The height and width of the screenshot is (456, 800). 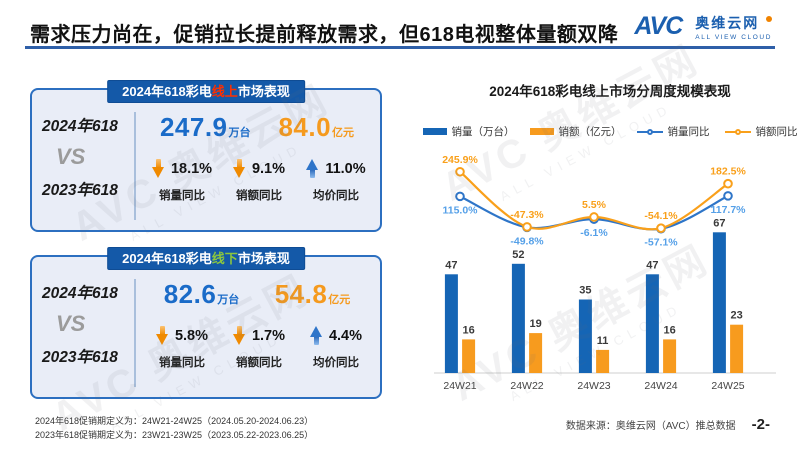 What do you see at coordinates (661, 243) in the screenshot?
I see `line-value-label: -57.1%` at bounding box center [661, 243].